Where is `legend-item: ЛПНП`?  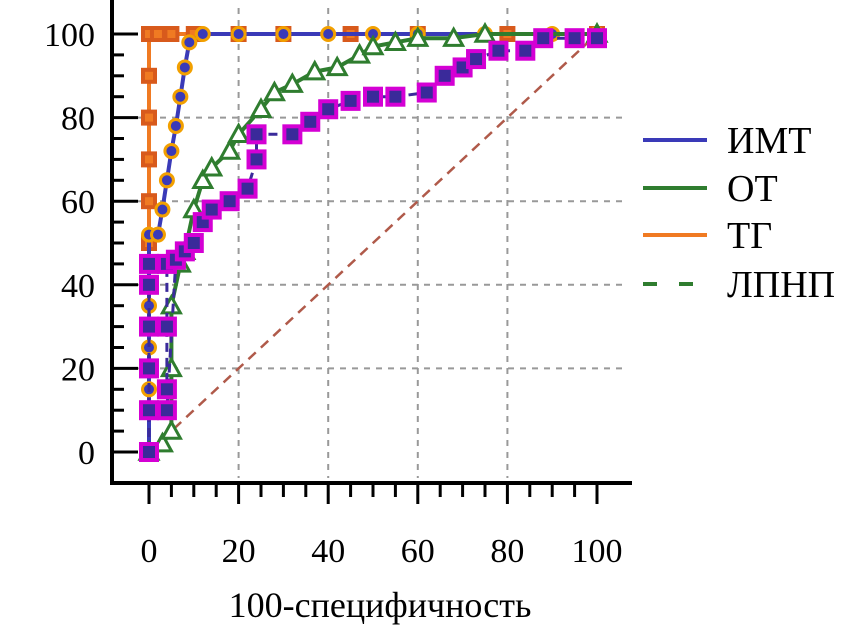
legend-item: ЛПНП is located at coordinates (739, 285).